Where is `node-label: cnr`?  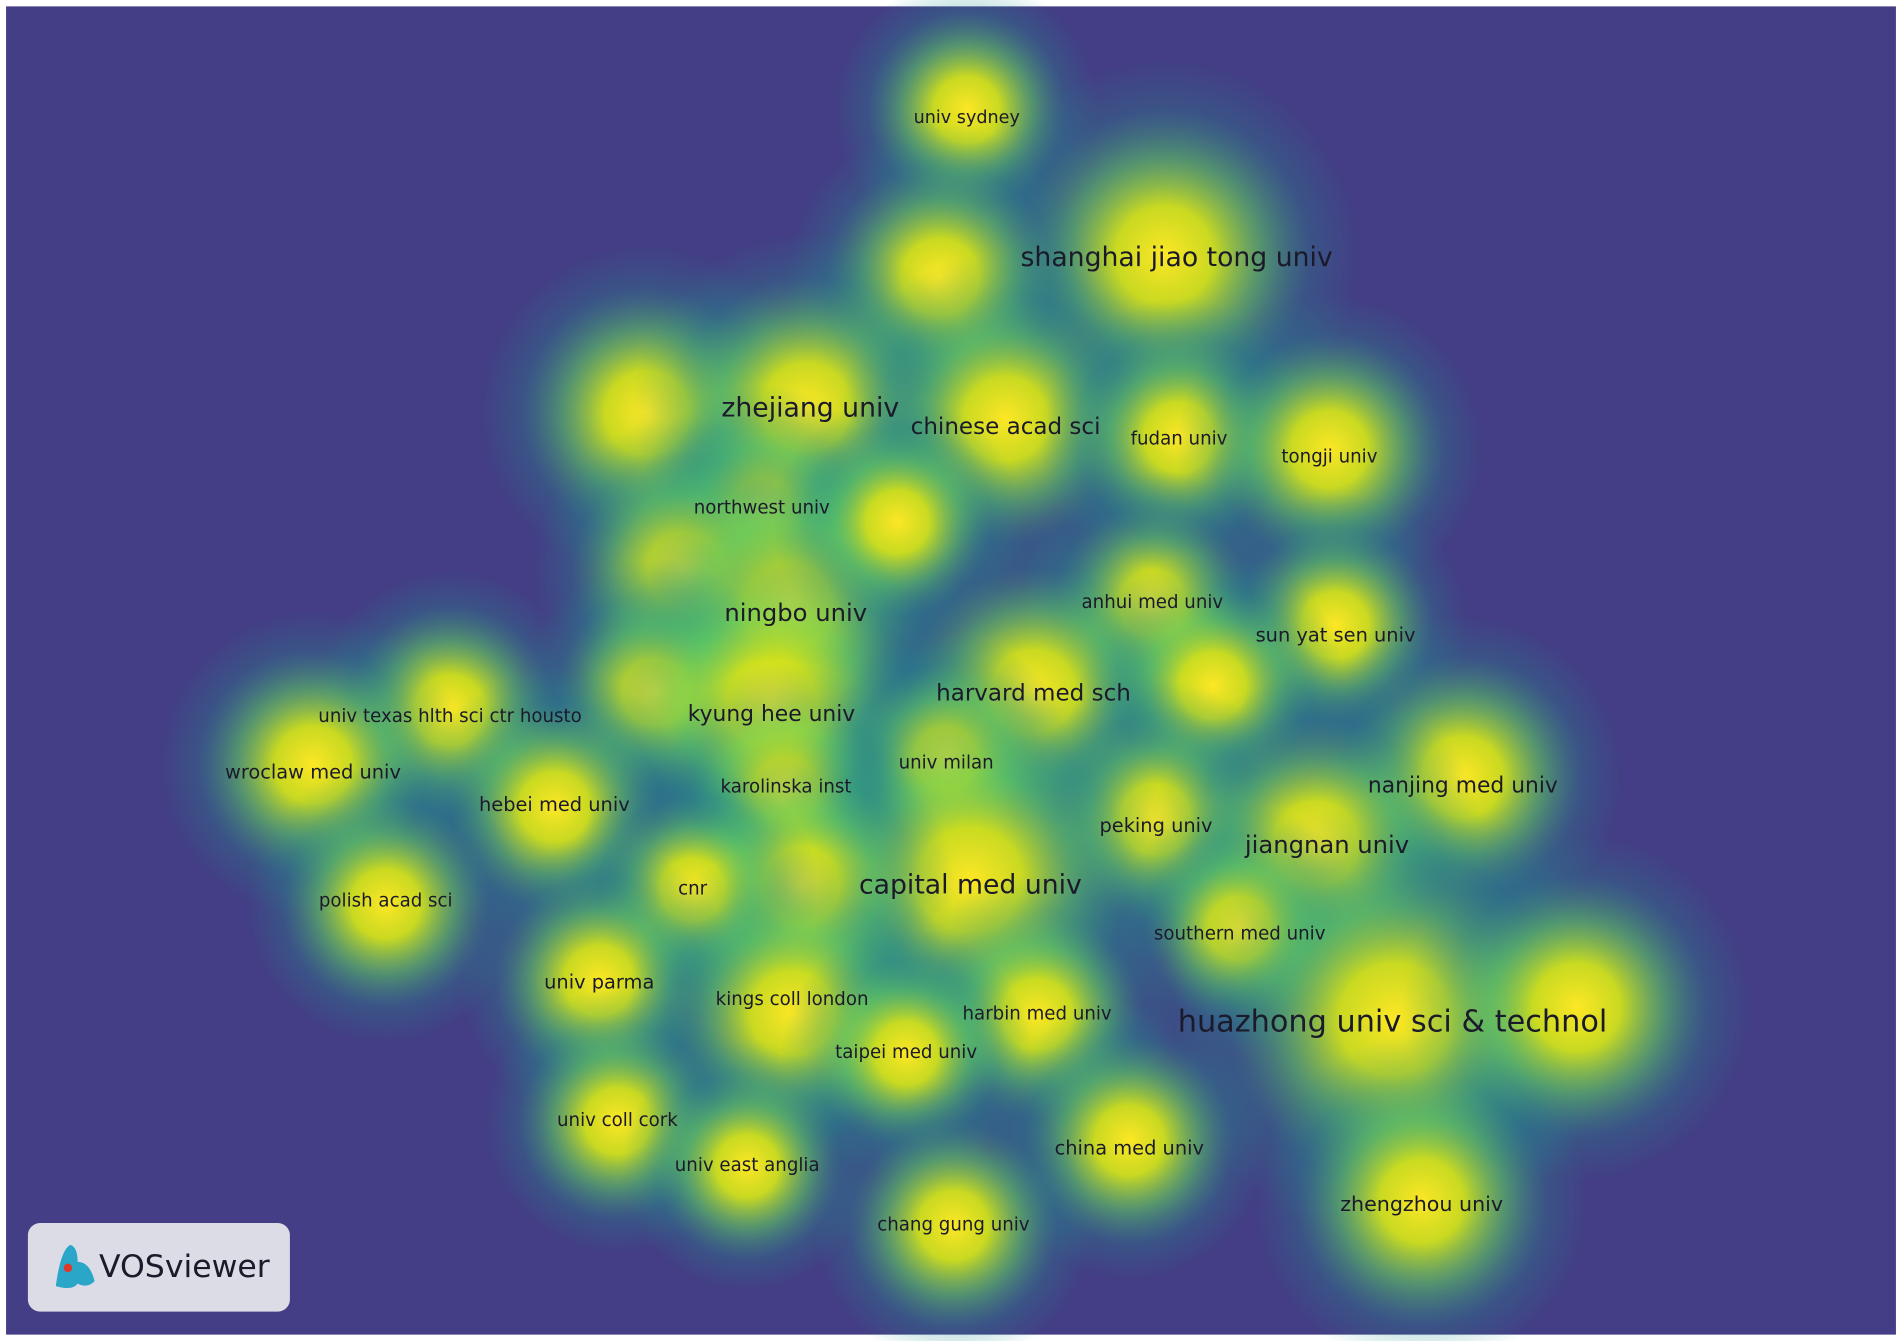 node-label: cnr is located at coordinates (693, 888).